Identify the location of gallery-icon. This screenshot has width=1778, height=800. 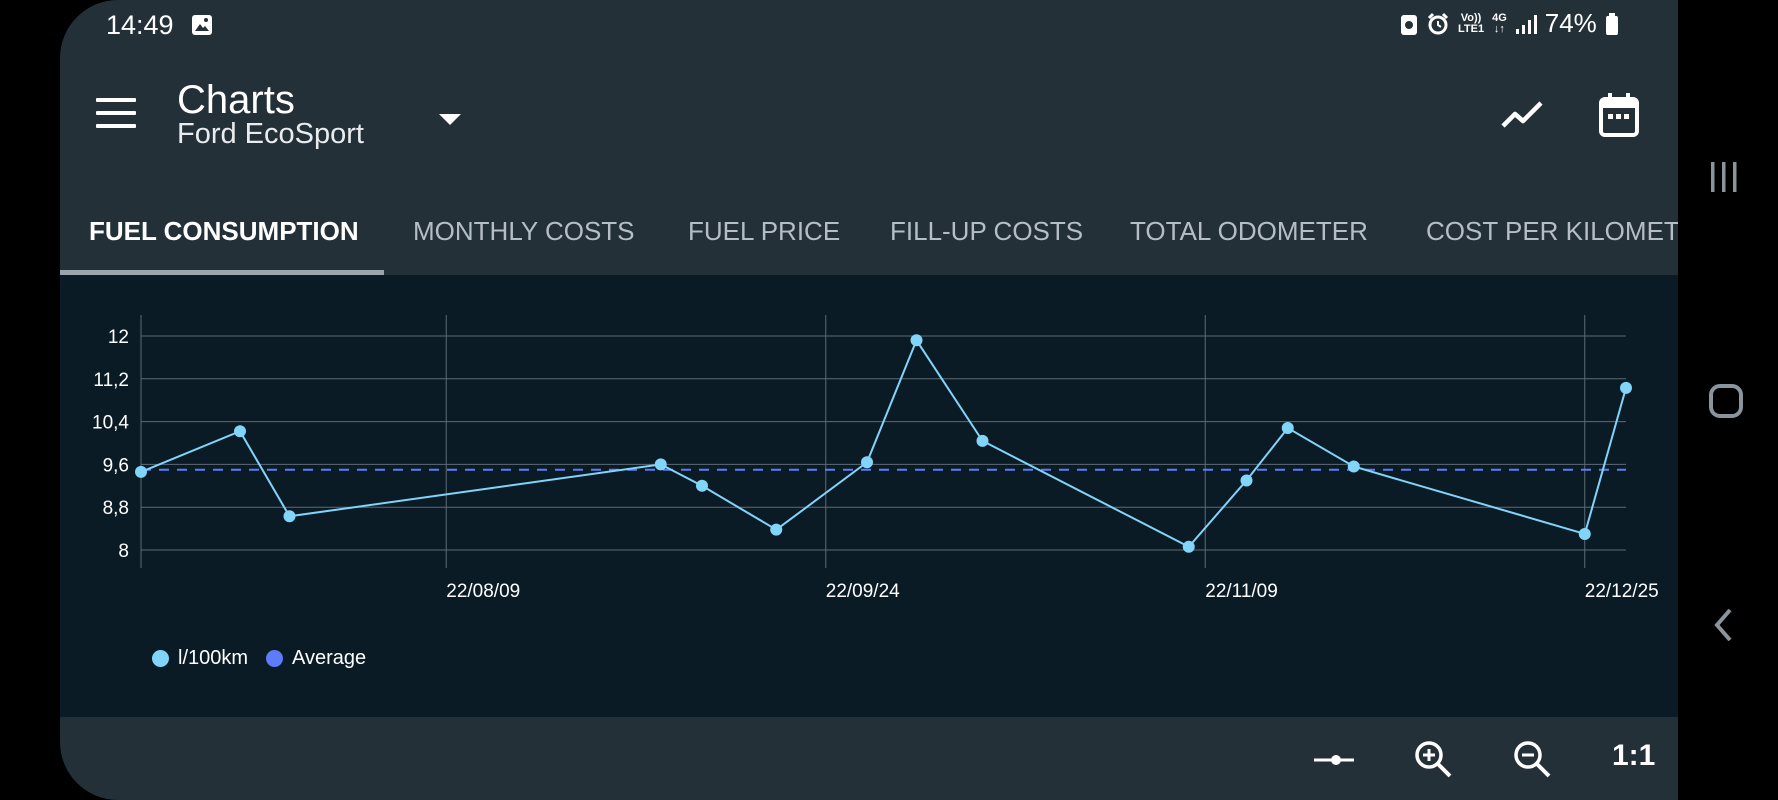
(202, 25).